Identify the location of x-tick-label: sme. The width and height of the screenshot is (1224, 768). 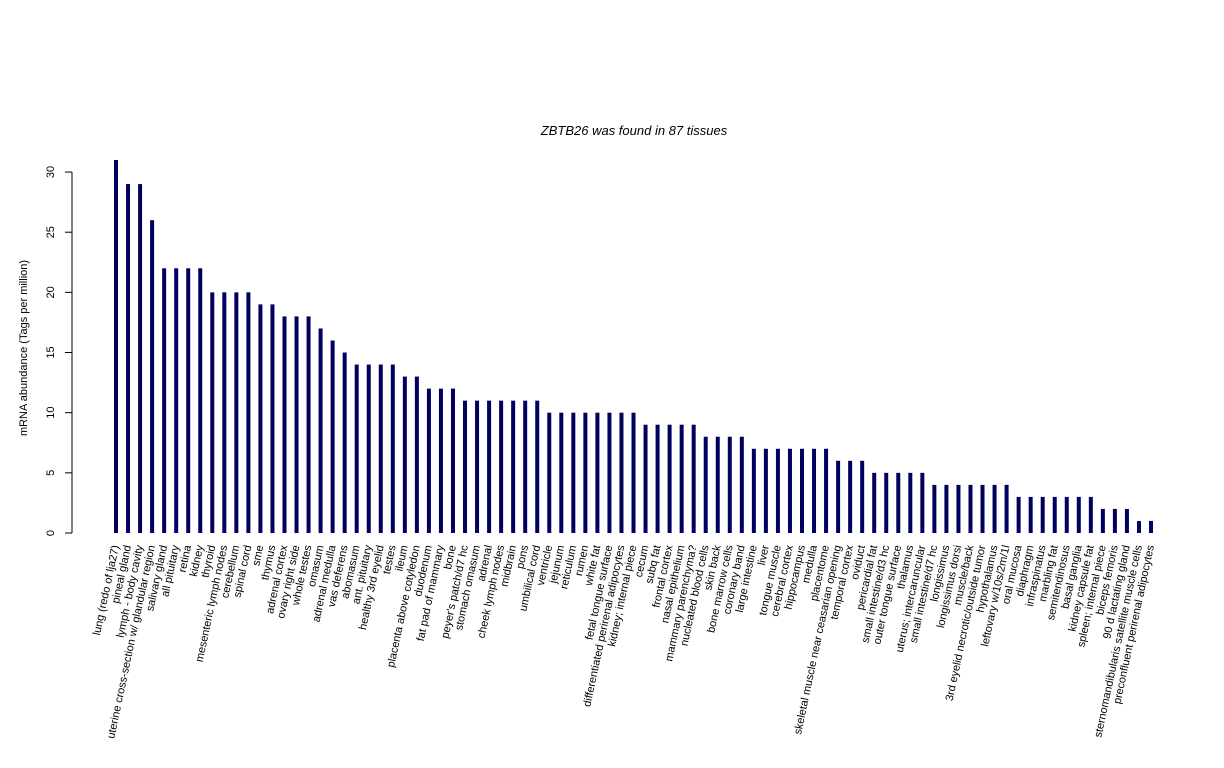
(258, 555).